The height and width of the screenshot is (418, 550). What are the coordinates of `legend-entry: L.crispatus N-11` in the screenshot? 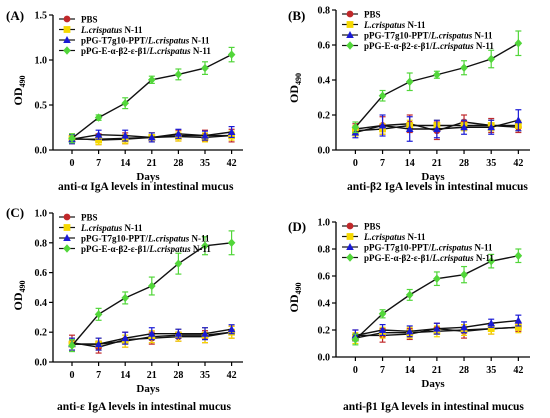 It's located at (111, 30).